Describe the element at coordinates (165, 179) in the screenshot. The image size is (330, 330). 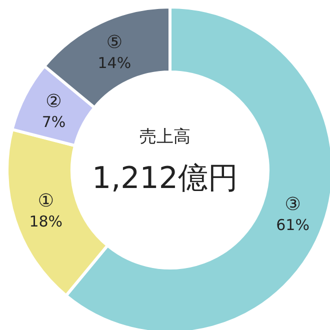
I see `text: 1,212億円` at that location.